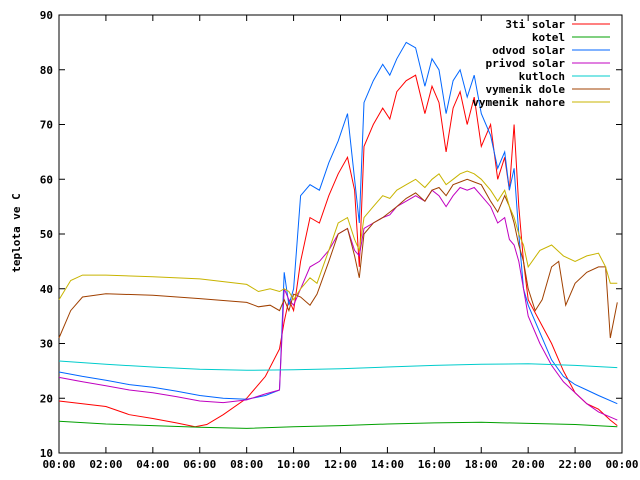  I want to click on legend-label: kotel, so click(548, 37).